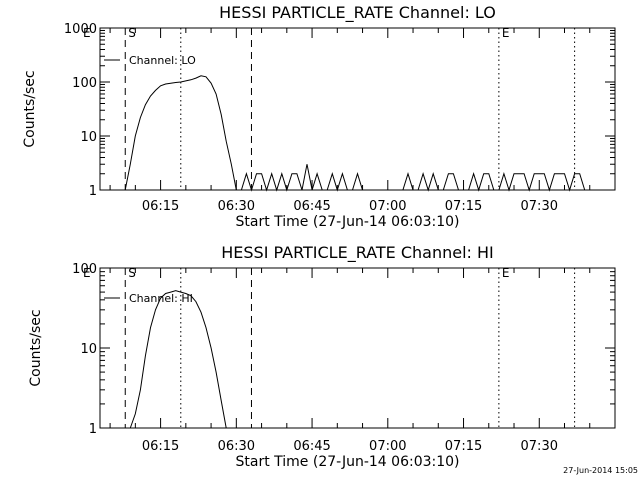  What do you see at coordinates (357, 13) in the screenshot?
I see `chart-title: HESSI PARTICLE_RATE Channel: LO` at bounding box center [357, 13].